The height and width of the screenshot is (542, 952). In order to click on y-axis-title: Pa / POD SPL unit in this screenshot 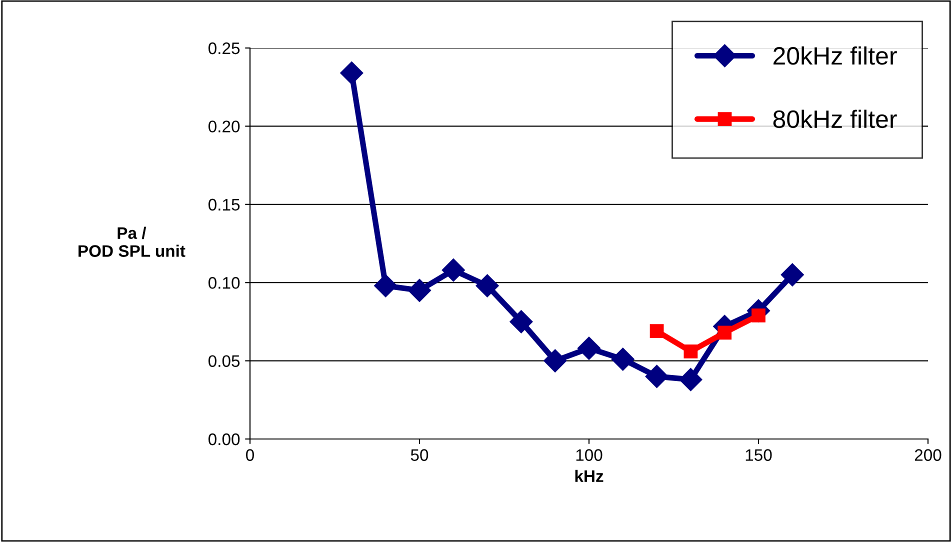, I will do `click(132, 241)`.